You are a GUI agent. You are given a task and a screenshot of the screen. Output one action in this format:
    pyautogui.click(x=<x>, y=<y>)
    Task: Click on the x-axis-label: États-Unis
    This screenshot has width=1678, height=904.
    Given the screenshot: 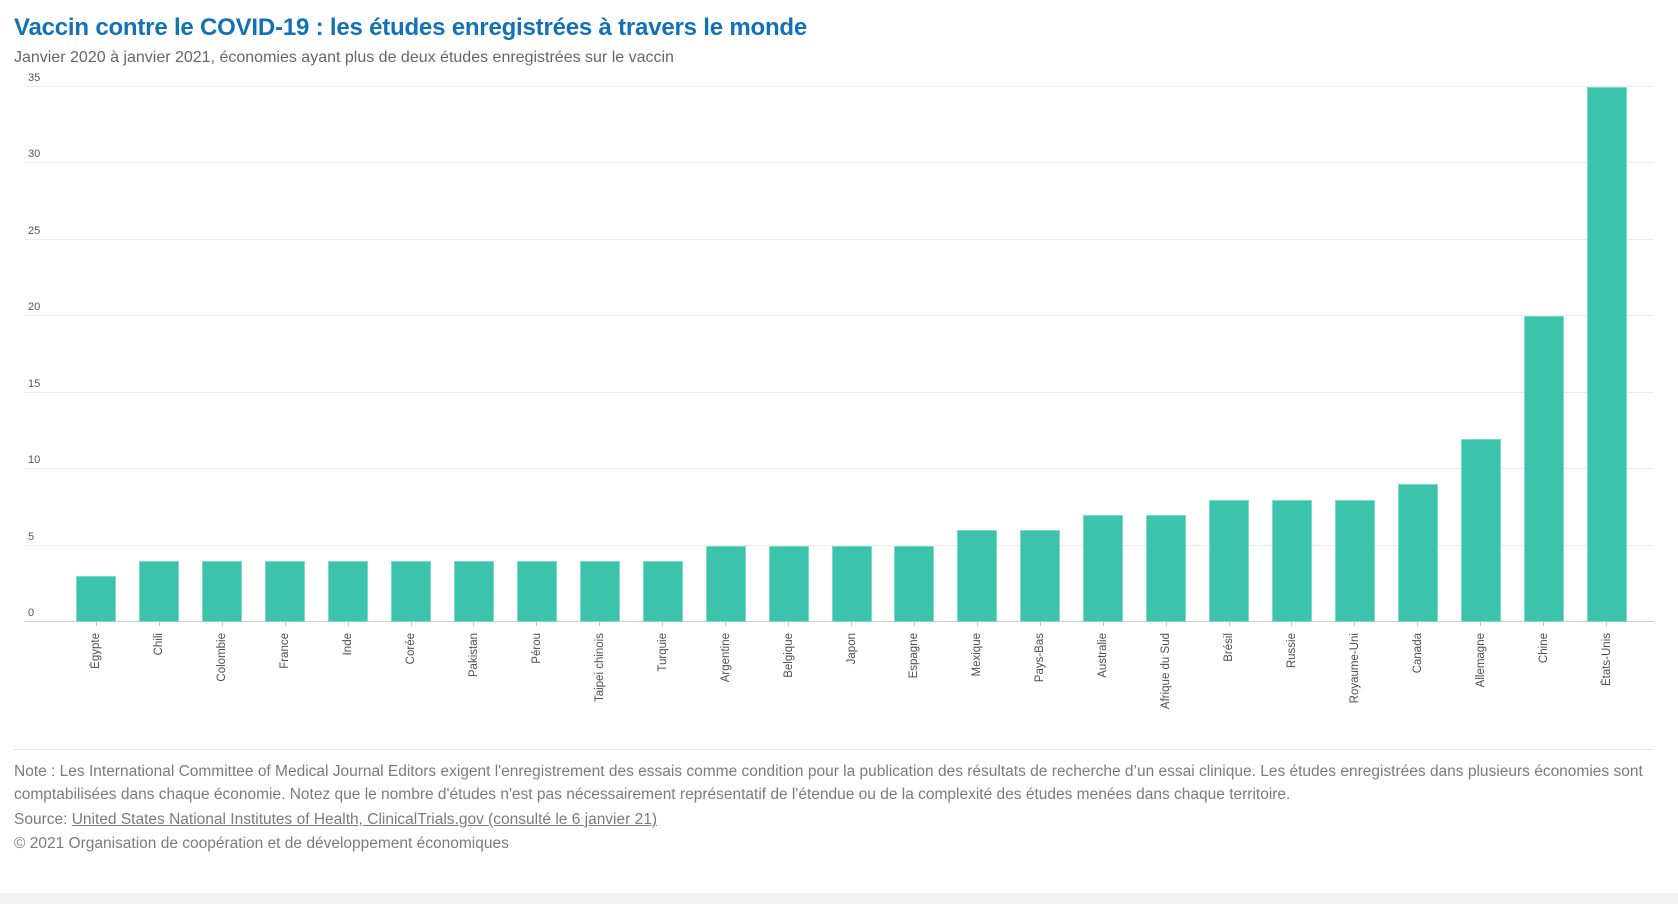 What is the action you would take?
    pyautogui.click(x=1606, y=660)
    